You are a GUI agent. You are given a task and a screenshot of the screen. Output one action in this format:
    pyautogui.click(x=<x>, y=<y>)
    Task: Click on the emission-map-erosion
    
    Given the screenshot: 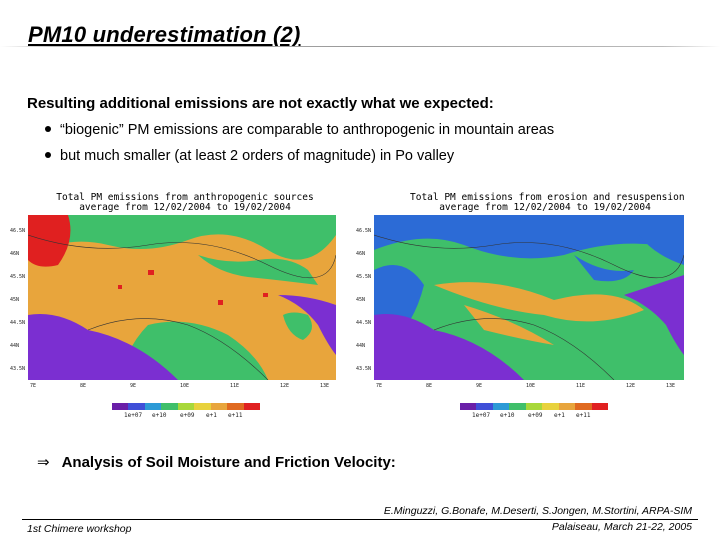 What is the action you would take?
    pyautogui.click(x=529, y=297)
    